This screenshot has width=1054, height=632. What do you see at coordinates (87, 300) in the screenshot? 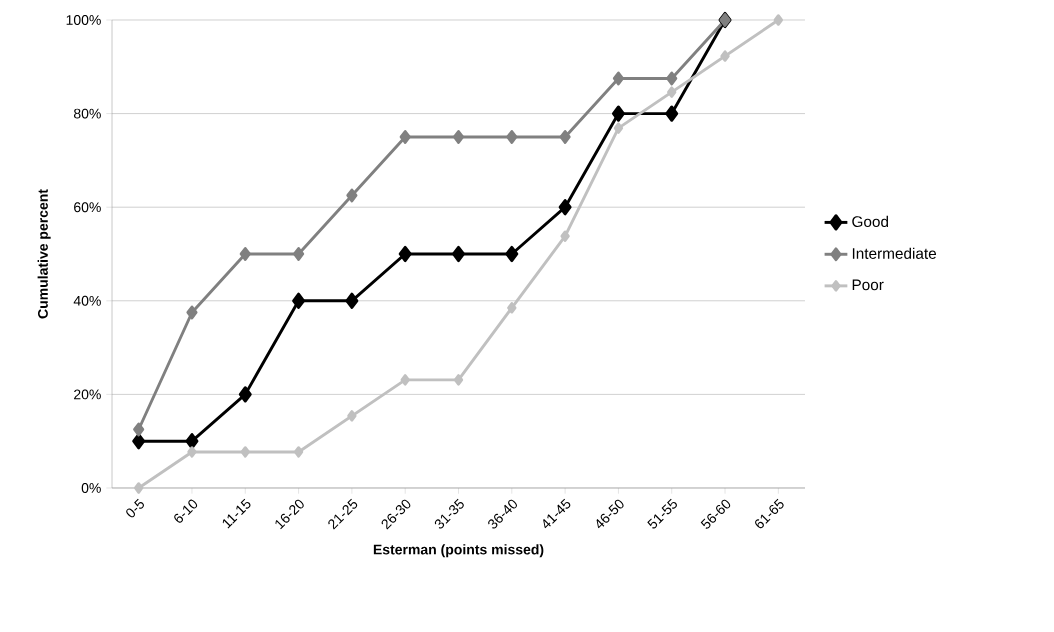
I see `y-tick-label: 40%` at bounding box center [87, 300].